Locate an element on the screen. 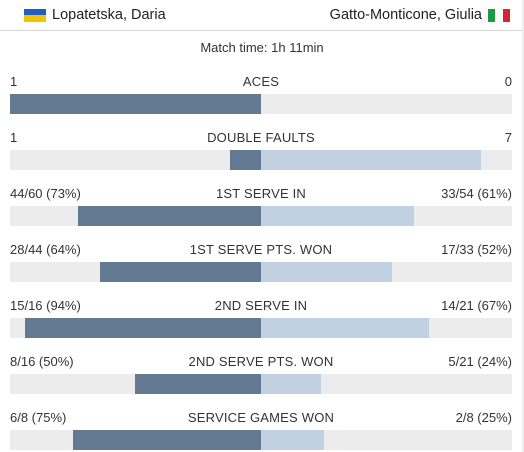 Image resolution: width=524 pixels, height=452 pixels. stat-left-value: 28/44 (64%) is located at coordinates (45, 249).